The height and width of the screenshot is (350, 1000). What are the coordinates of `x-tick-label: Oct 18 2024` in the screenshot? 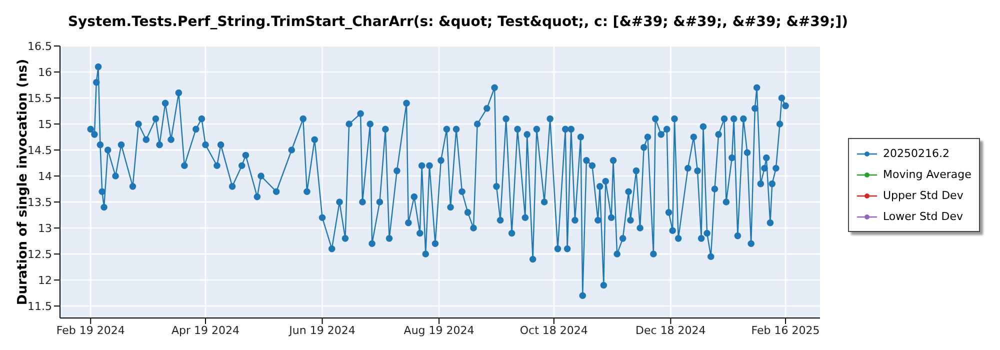 It's located at (554, 330).